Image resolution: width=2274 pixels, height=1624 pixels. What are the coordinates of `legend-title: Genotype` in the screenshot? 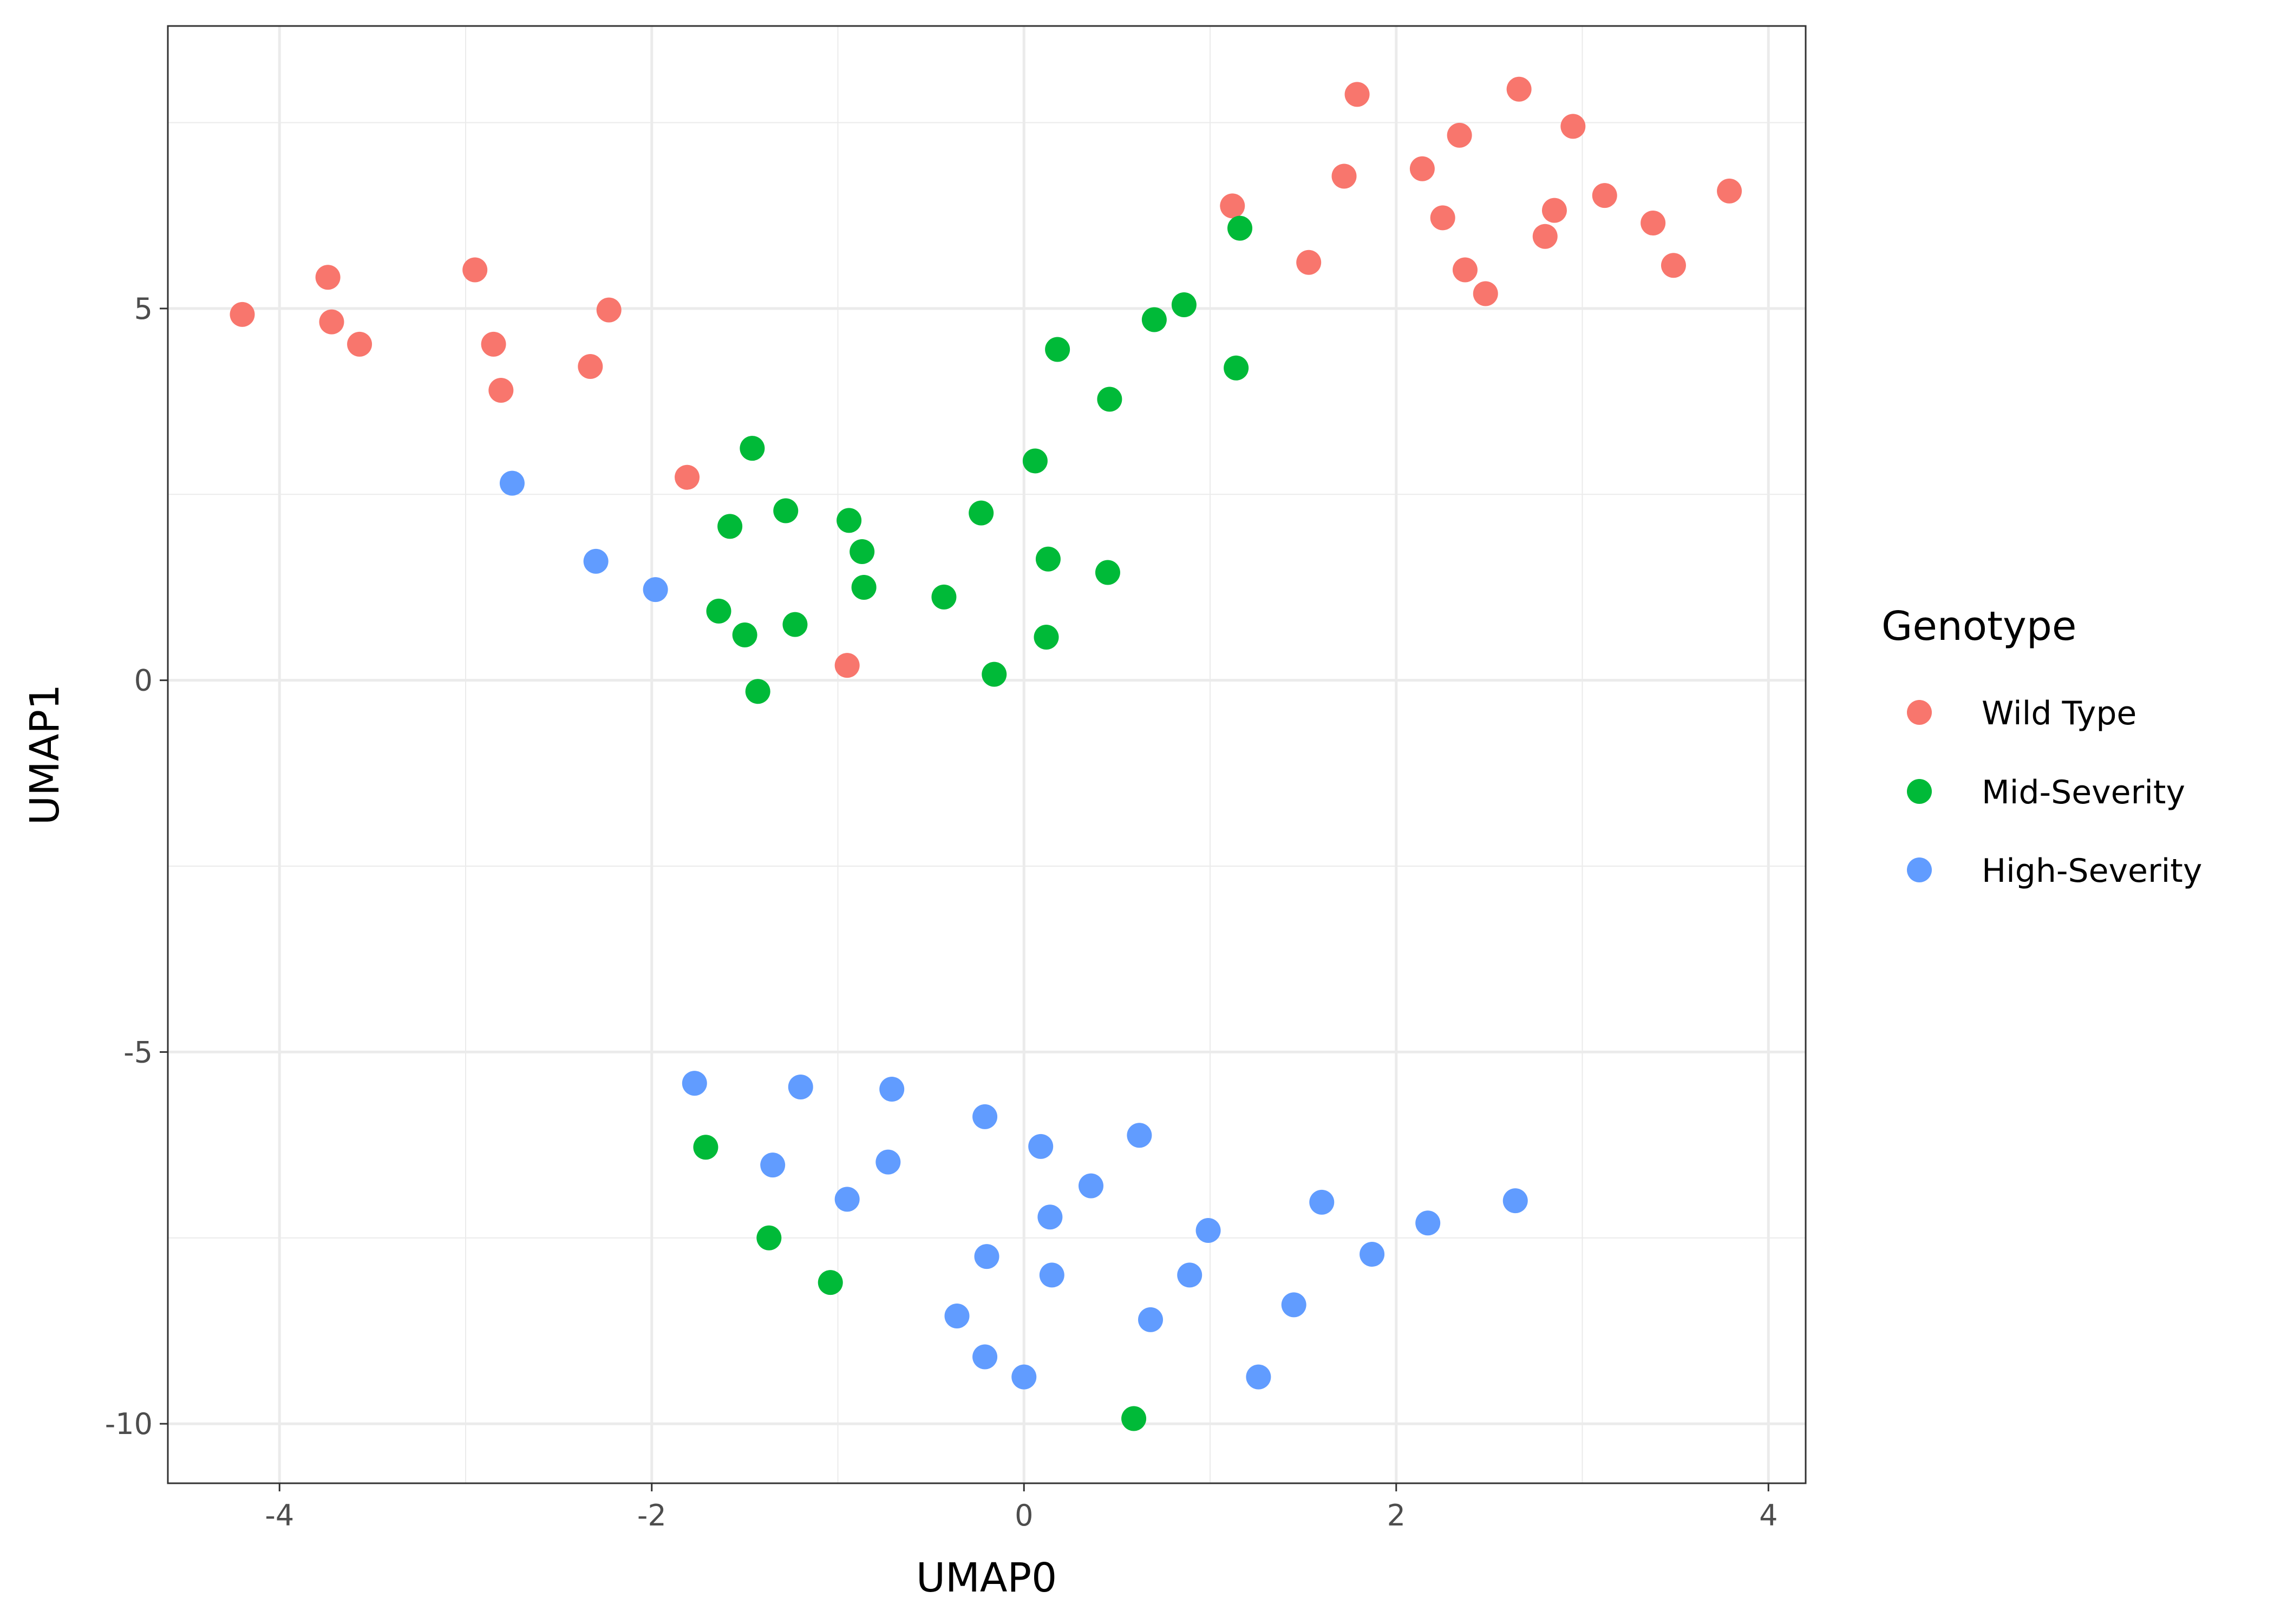 It's located at (1979, 626).